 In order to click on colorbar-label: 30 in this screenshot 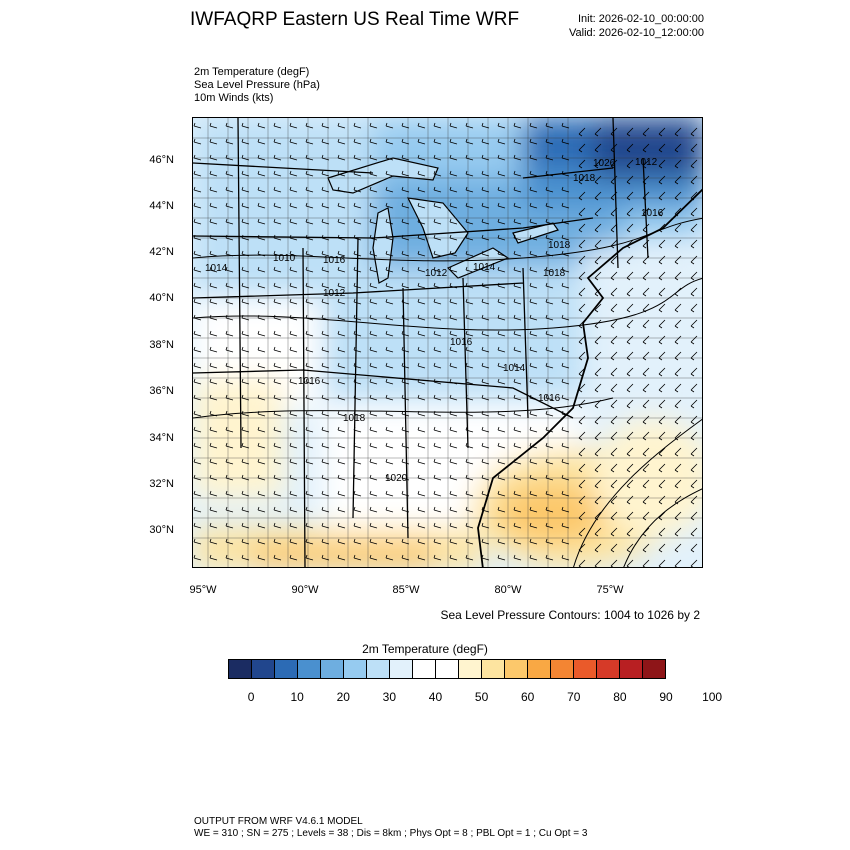, I will do `click(389, 697)`.